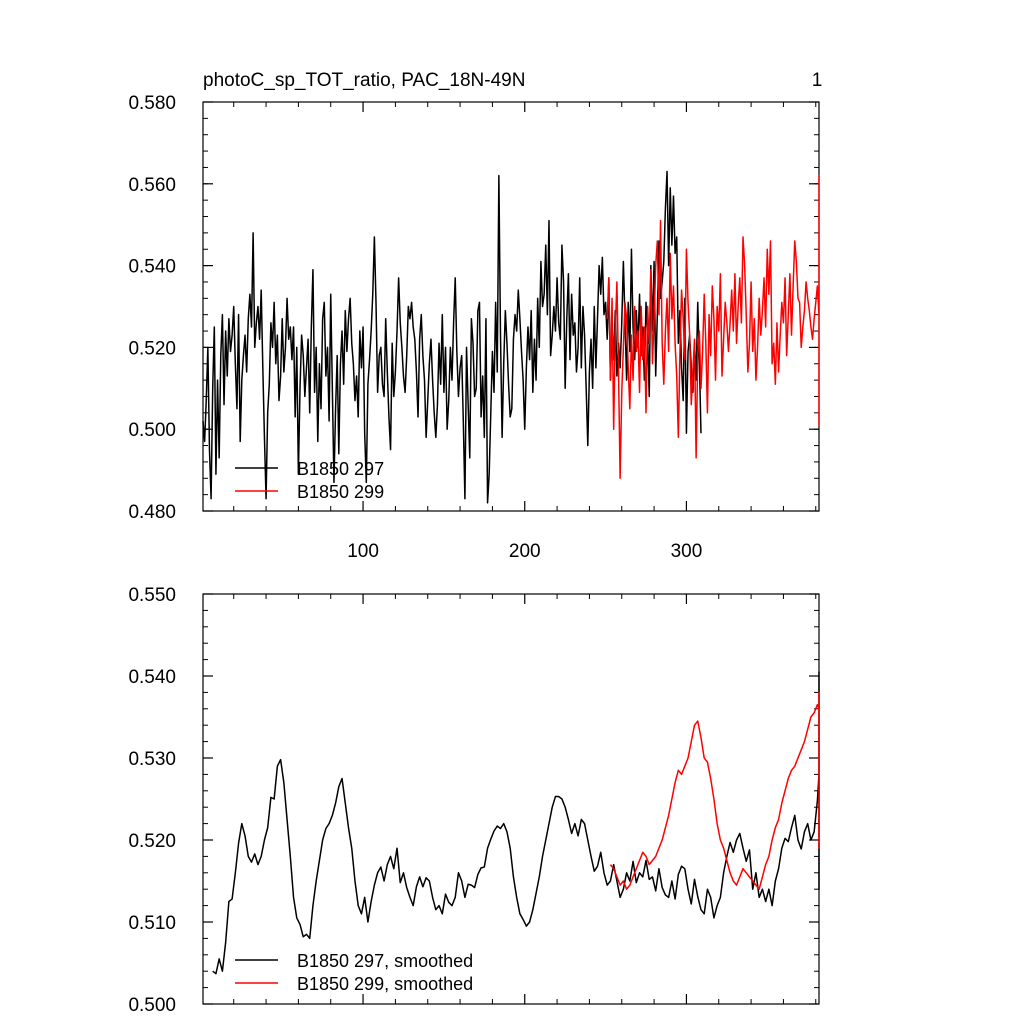  I want to click on bottom-ytick-label: 0.510, so click(152, 923).